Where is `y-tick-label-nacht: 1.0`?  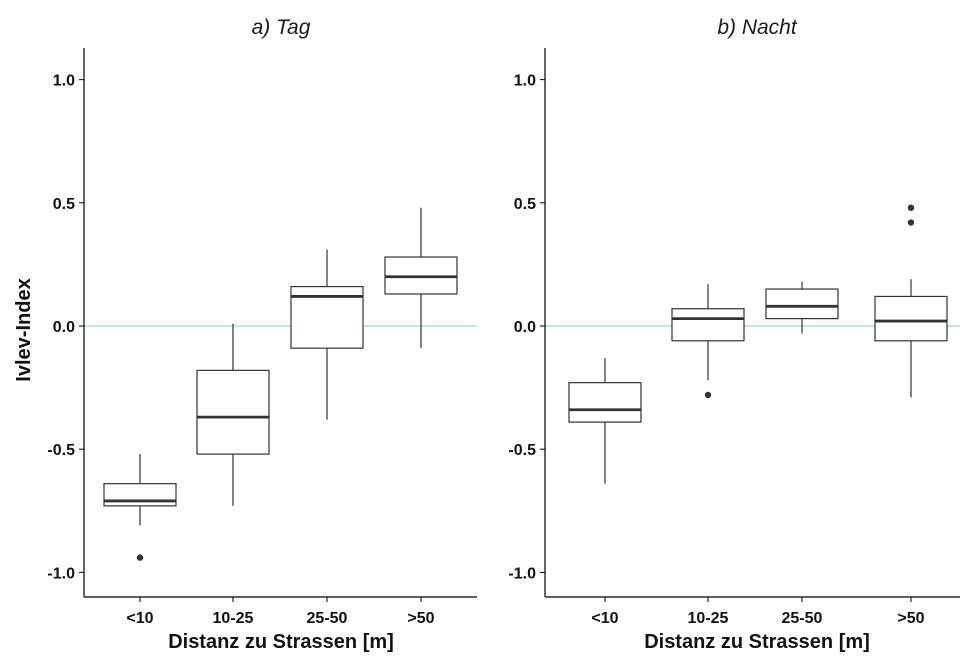 y-tick-label-nacht: 1.0 is located at coordinates (525, 81).